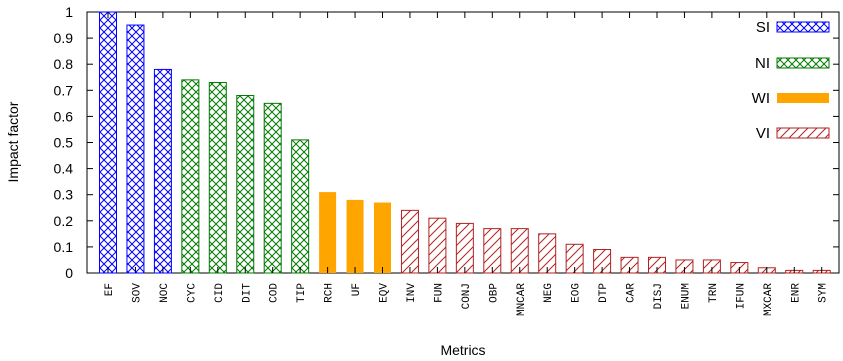 The image size is (843, 361). I want to click on x-tick-label: ENR, so click(796, 293).